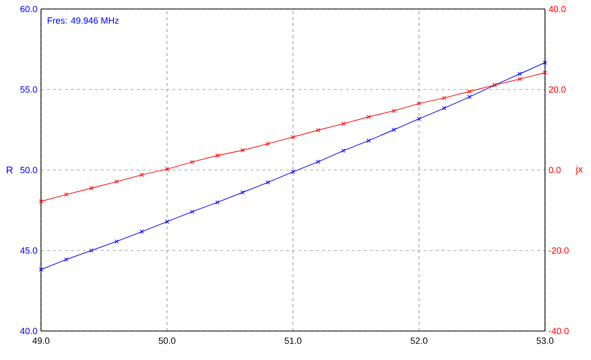 This screenshot has width=591, height=360. I want to click on y-tick-label: 55.0, so click(29, 89).